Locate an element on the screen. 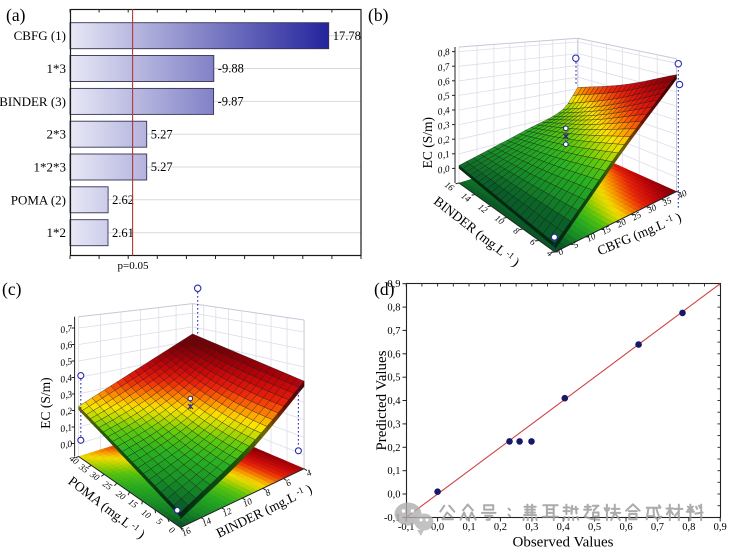 This screenshot has height=549, width=730. svg-text: POMA (2) is located at coordinates (38, 199).